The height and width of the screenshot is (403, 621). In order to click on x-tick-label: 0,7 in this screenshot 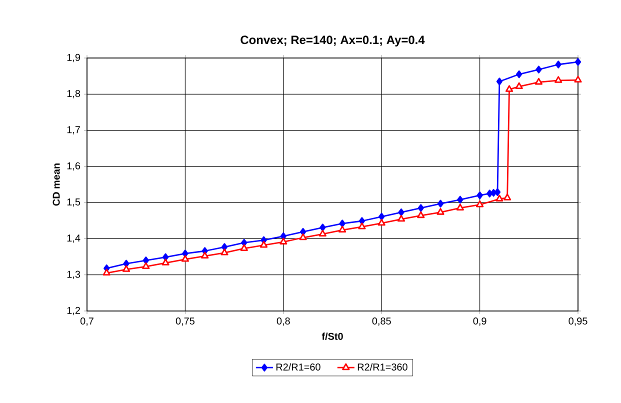, I will do `click(87, 322)`.